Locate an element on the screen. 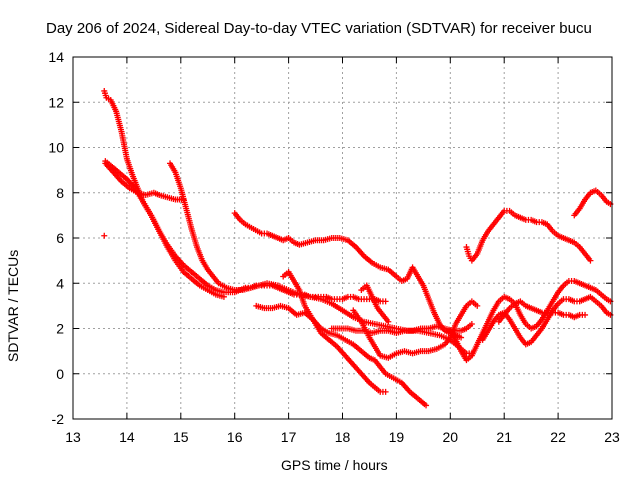 Image resolution: width=640 pixels, height=480 pixels. x-tick-label: 16 is located at coordinates (235, 437).